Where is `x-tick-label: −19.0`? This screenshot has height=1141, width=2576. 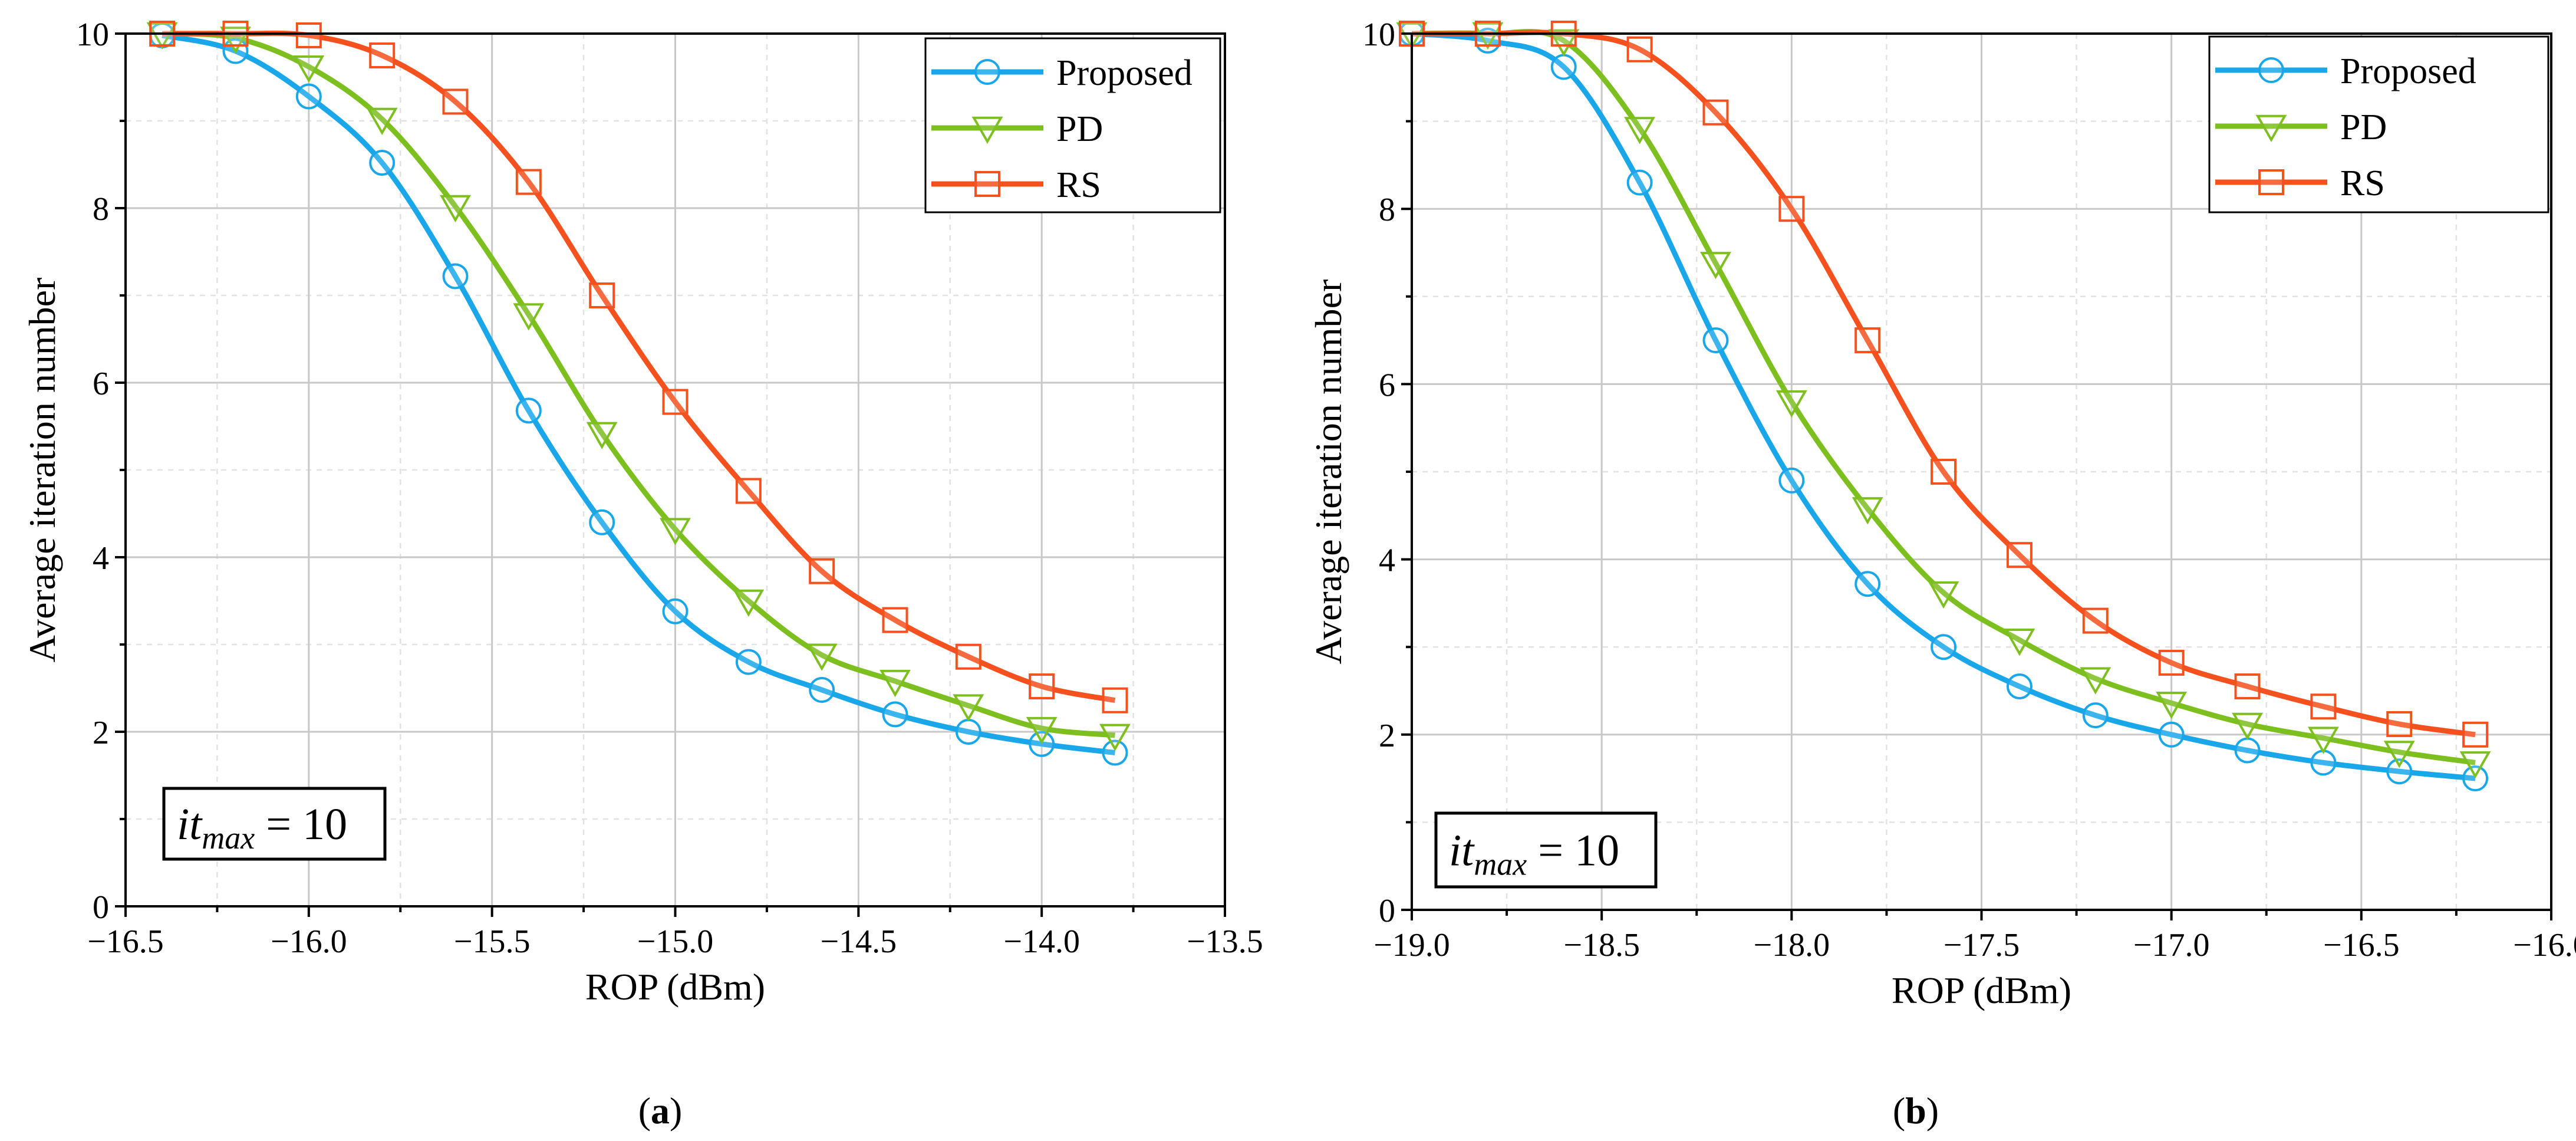
x-tick-label: −19.0 is located at coordinates (1411, 945).